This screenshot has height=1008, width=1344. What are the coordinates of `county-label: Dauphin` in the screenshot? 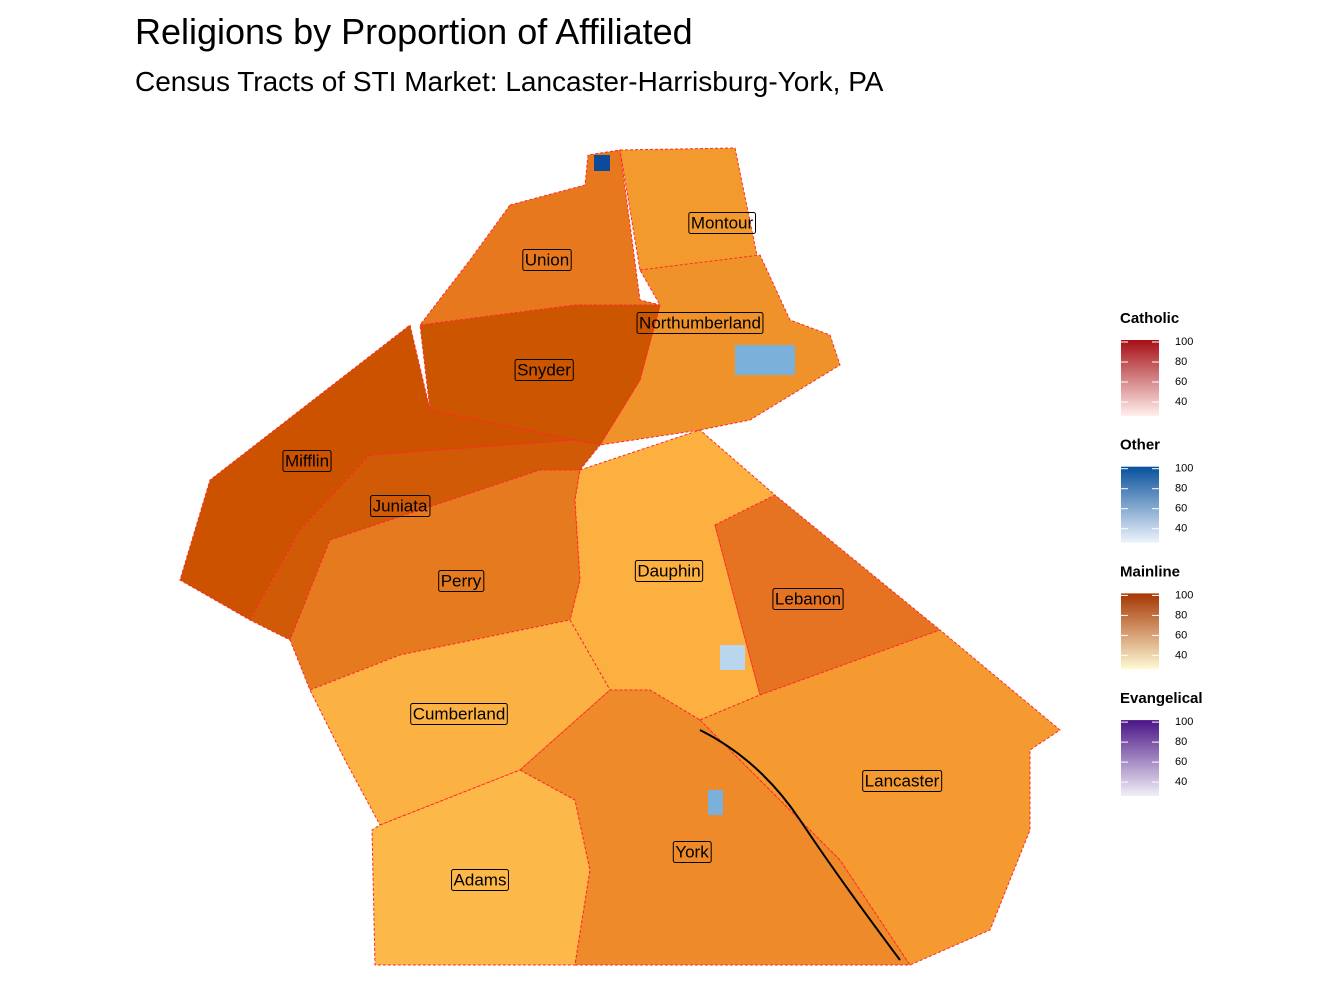 It's located at (669, 570).